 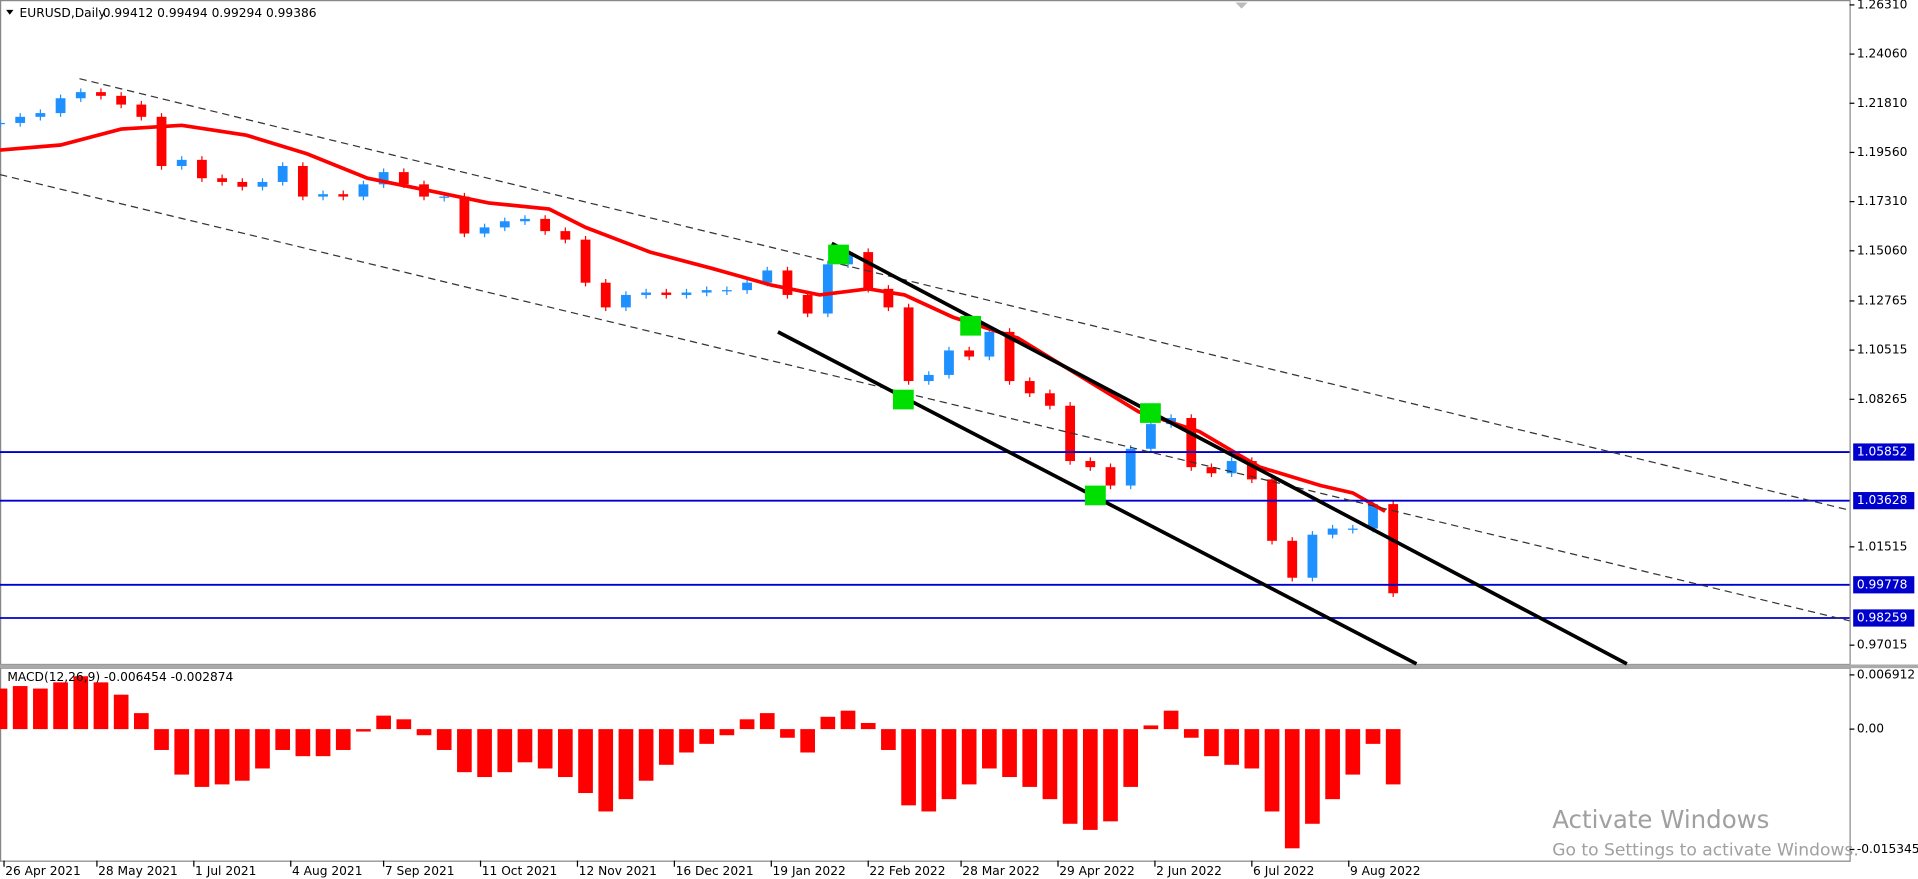 I want to click on y-tick-label: 1.15060, so click(x=1882, y=250).